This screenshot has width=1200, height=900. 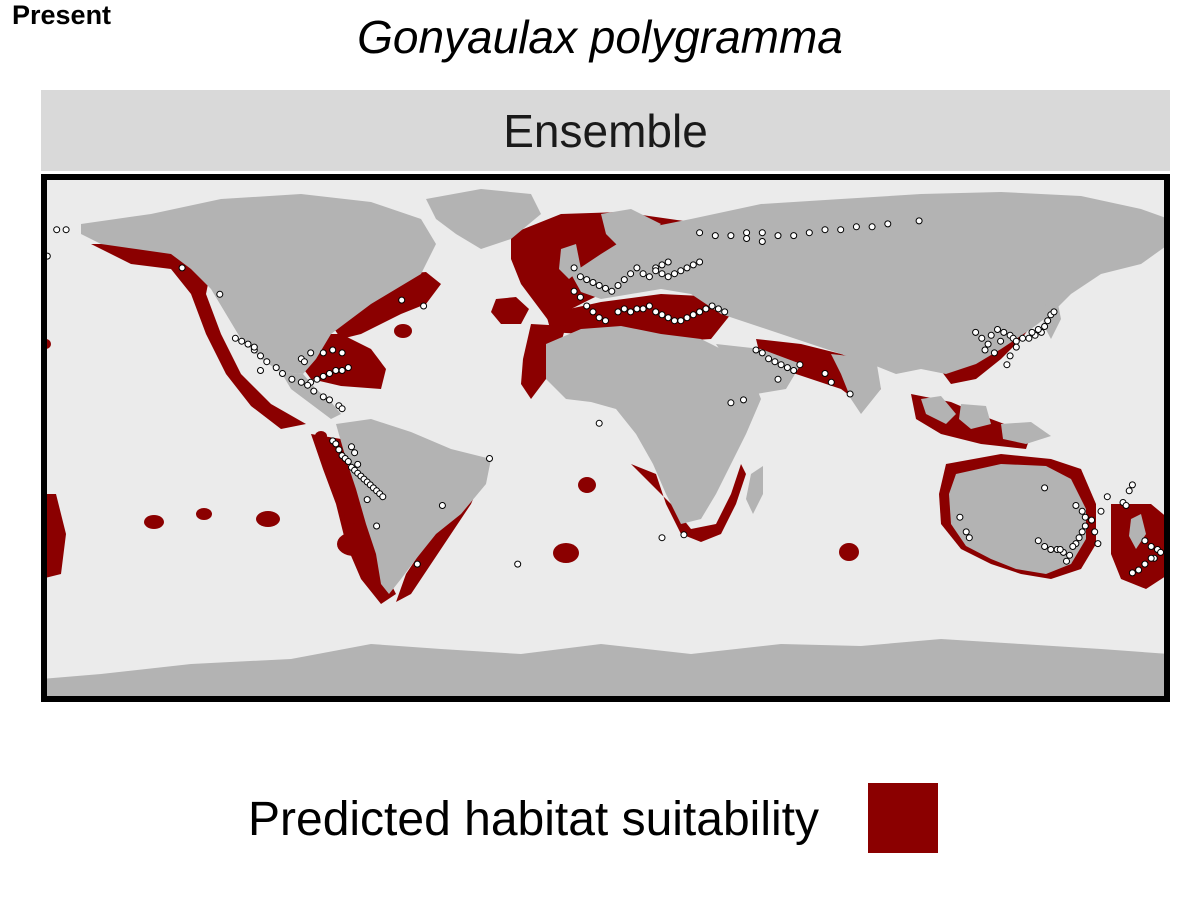 What do you see at coordinates (510, 310) in the screenshot?
I see `suitable-east-atlantic-blob` at bounding box center [510, 310].